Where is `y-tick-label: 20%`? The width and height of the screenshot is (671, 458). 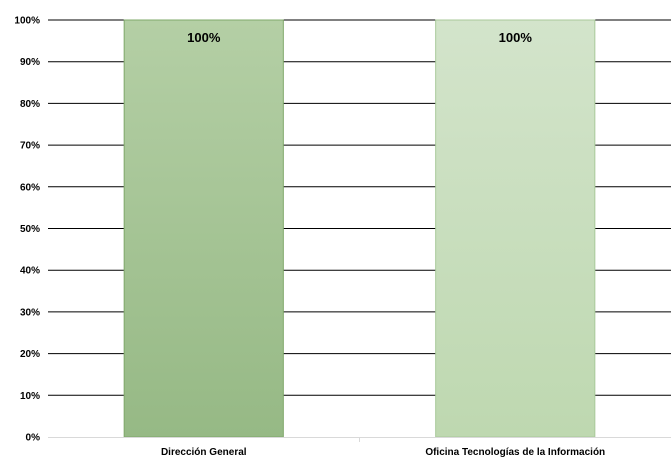
y-tick-label: 20% is located at coordinates (30, 354).